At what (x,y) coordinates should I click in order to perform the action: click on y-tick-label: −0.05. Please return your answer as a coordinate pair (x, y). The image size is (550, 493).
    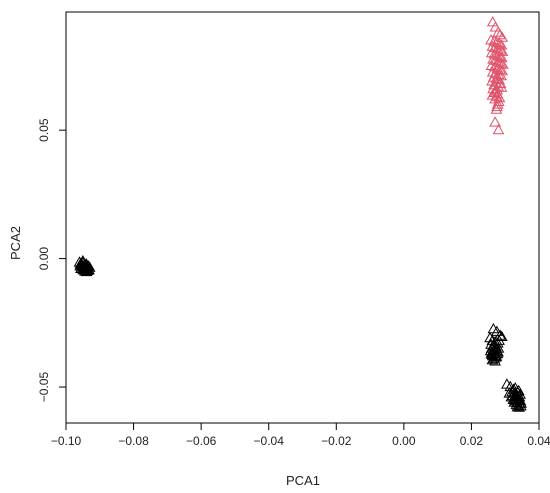
    Looking at the image, I should click on (44, 387).